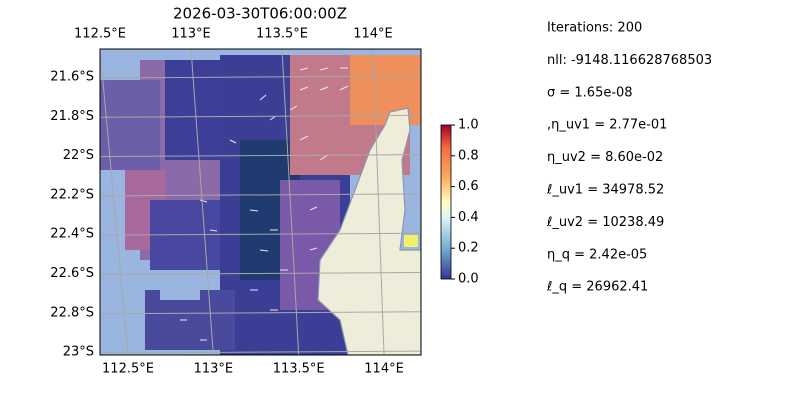 The height and width of the screenshot is (400, 800). What do you see at coordinates (597, 254) in the screenshot?
I see `info-line: η_q = 2.42e-05` at bounding box center [597, 254].